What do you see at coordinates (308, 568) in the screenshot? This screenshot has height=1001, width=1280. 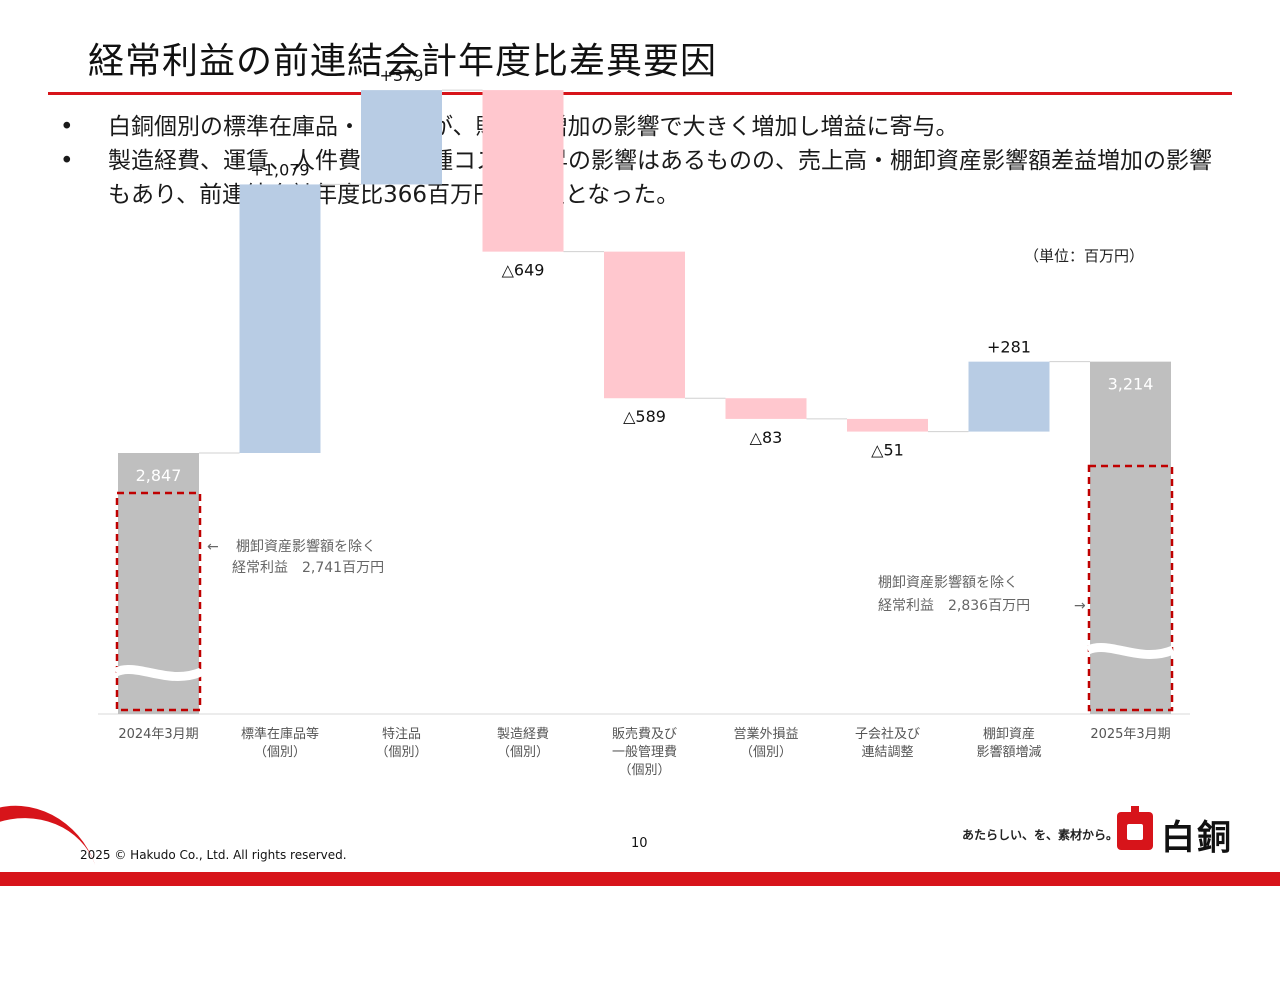 I see `annotation-left-line: 経常利益 2,741百万円` at bounding box center [308, 568].